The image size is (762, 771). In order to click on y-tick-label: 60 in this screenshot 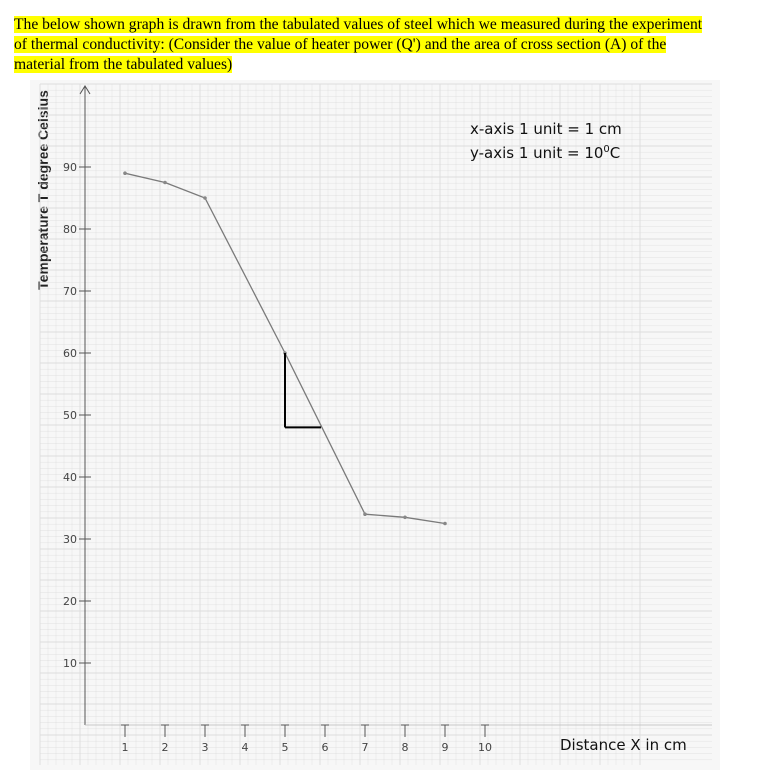, I will do `click(70, 353)`.